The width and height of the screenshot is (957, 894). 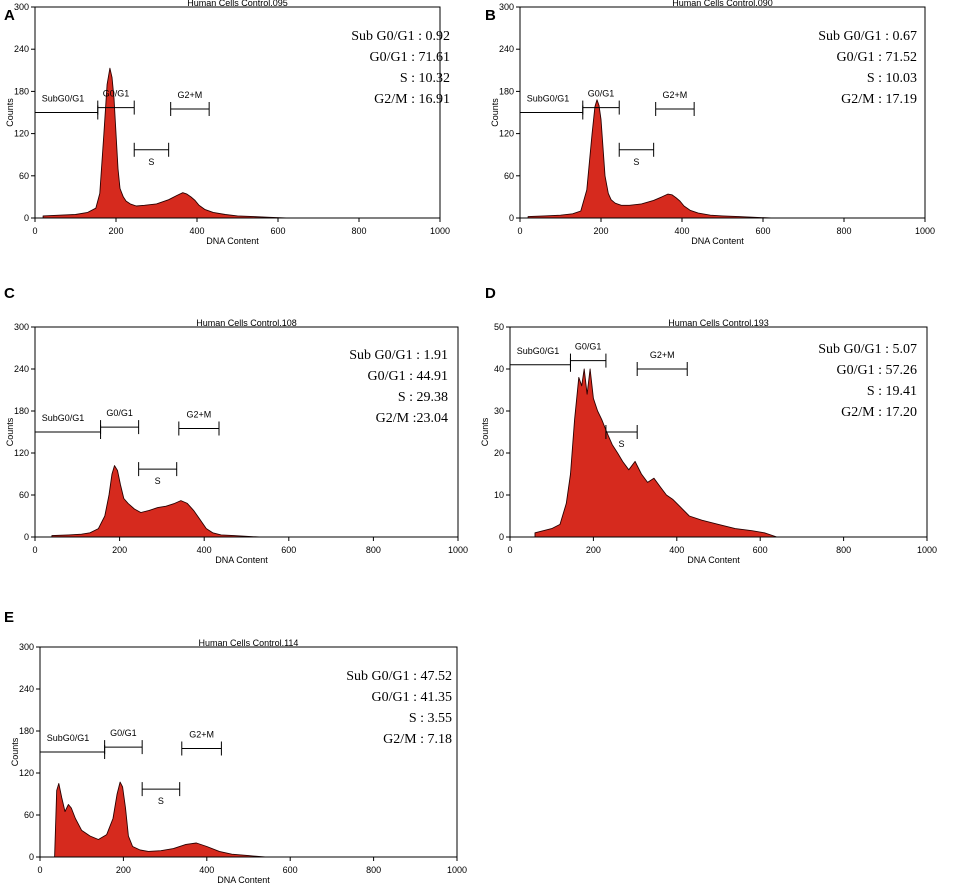 I want to click on chart-title: Human Cells Control.108, so click(x=246, y=323).